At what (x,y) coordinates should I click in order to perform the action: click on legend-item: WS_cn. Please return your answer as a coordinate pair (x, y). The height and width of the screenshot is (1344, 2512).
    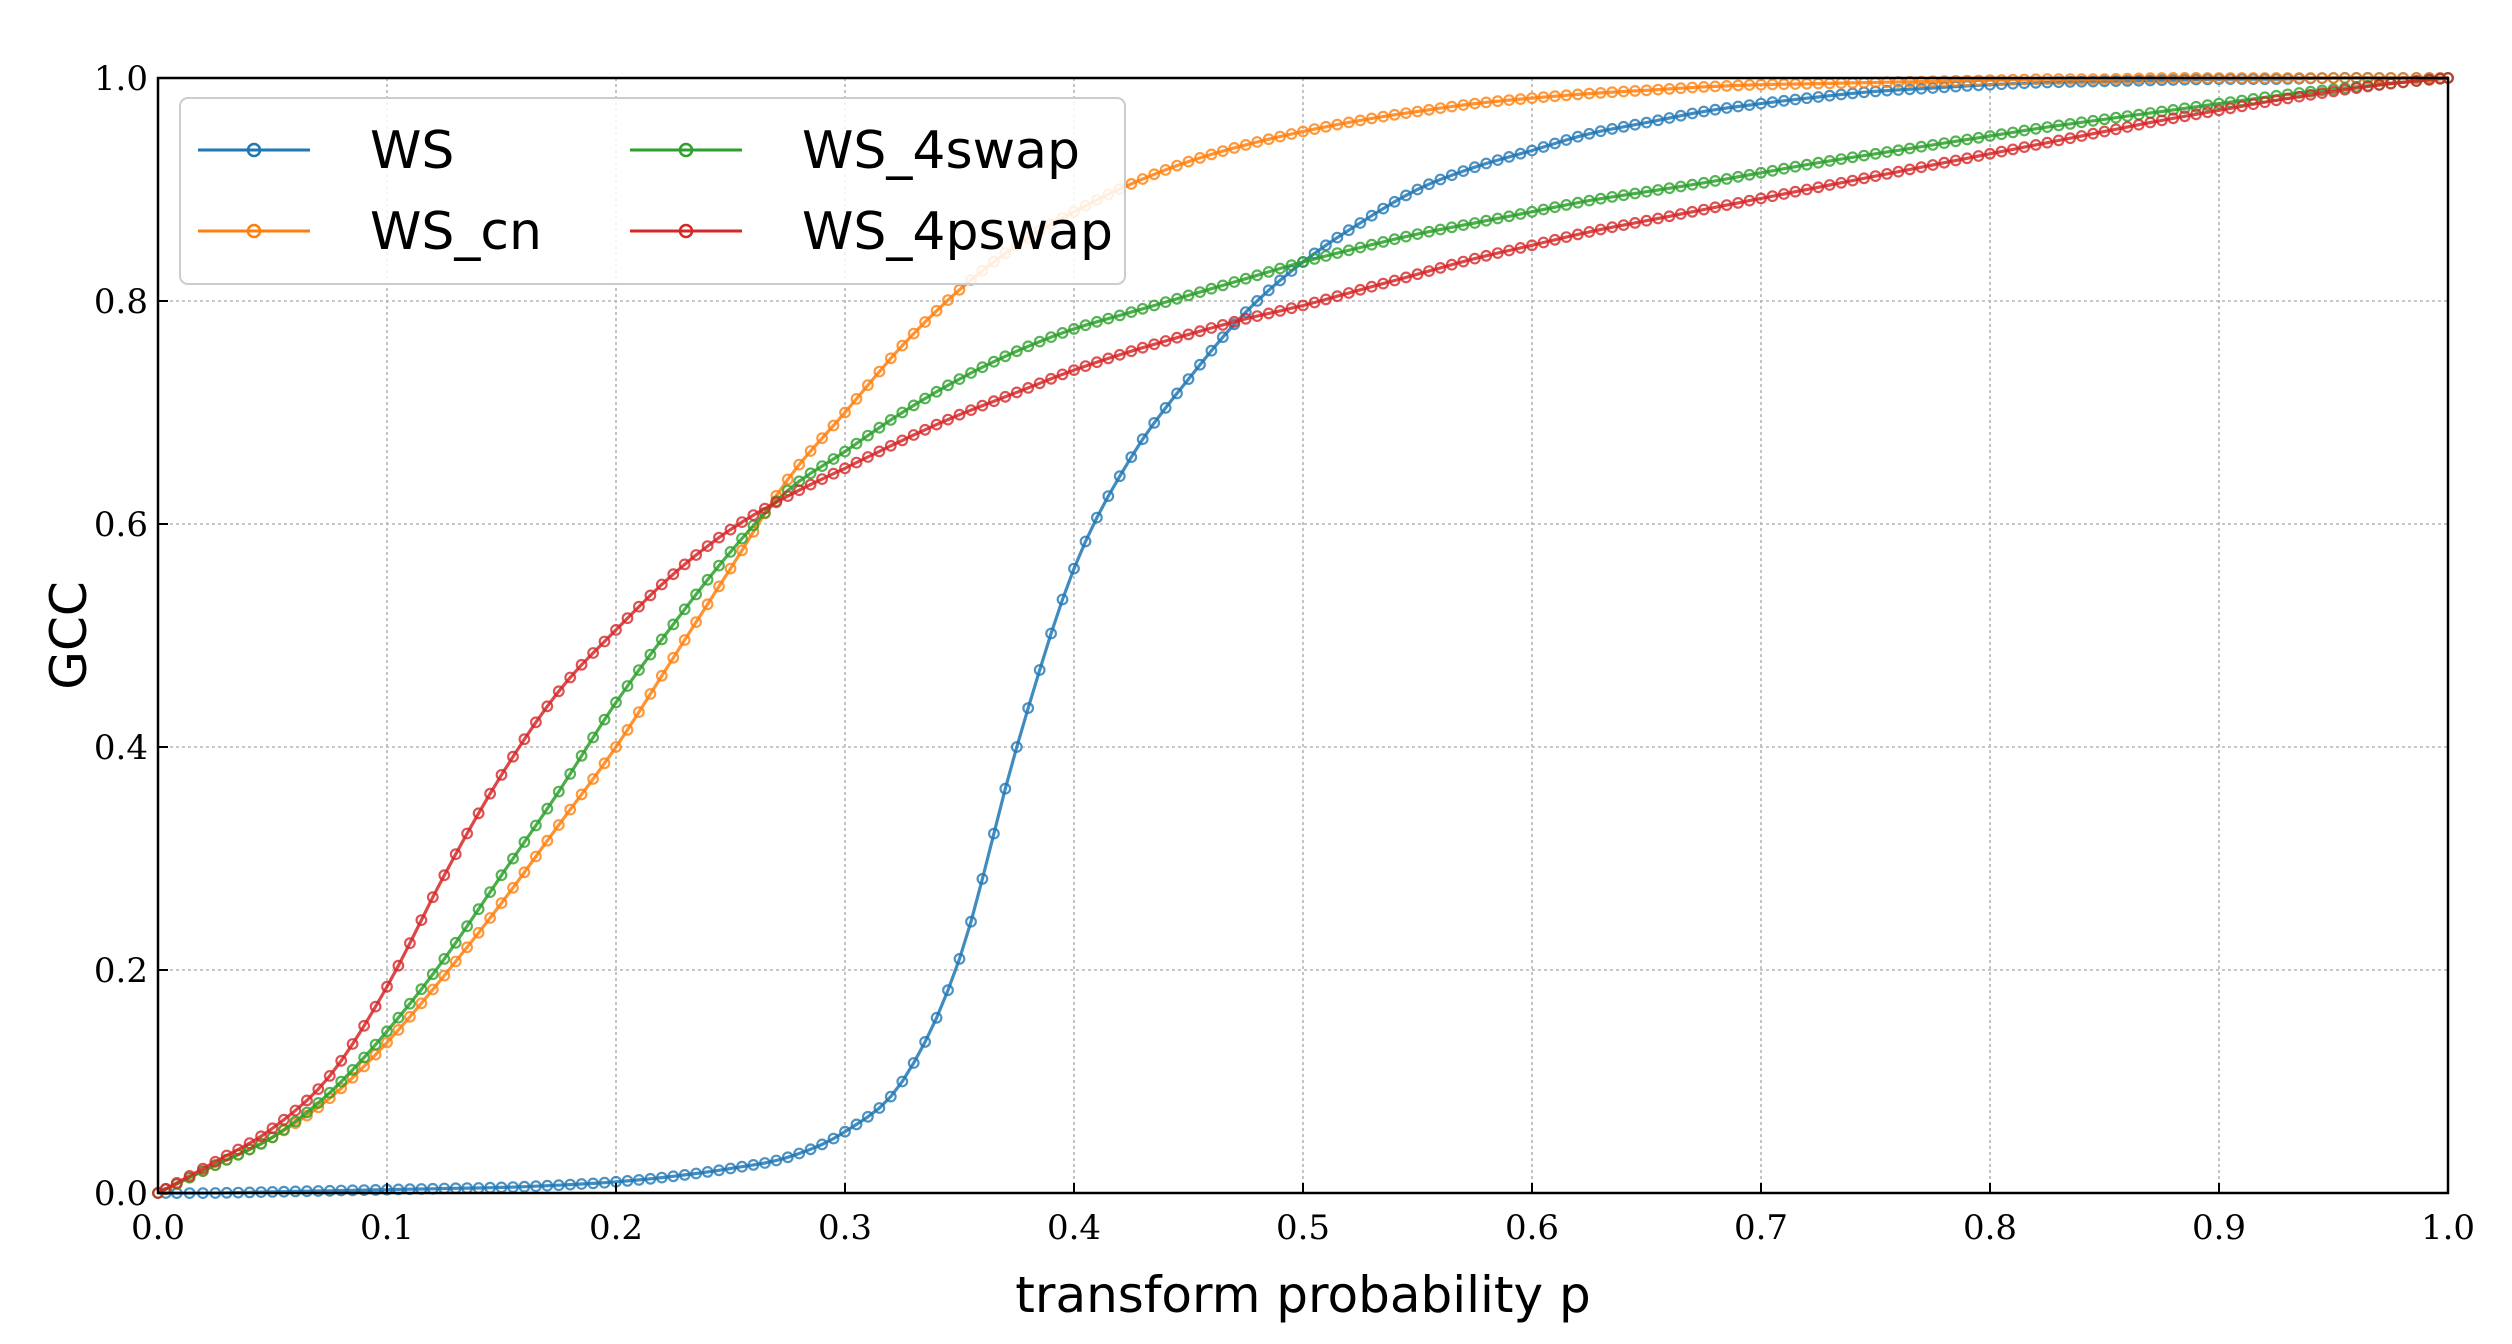
    Looking at the image, I should click on (370, 232).